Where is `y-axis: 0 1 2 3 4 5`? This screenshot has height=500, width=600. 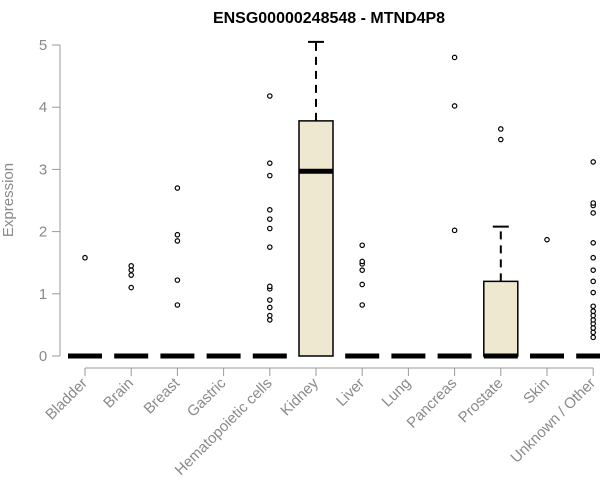 y-axis: 0 1 2 3 4 5 is located at coordinates (50, 201).